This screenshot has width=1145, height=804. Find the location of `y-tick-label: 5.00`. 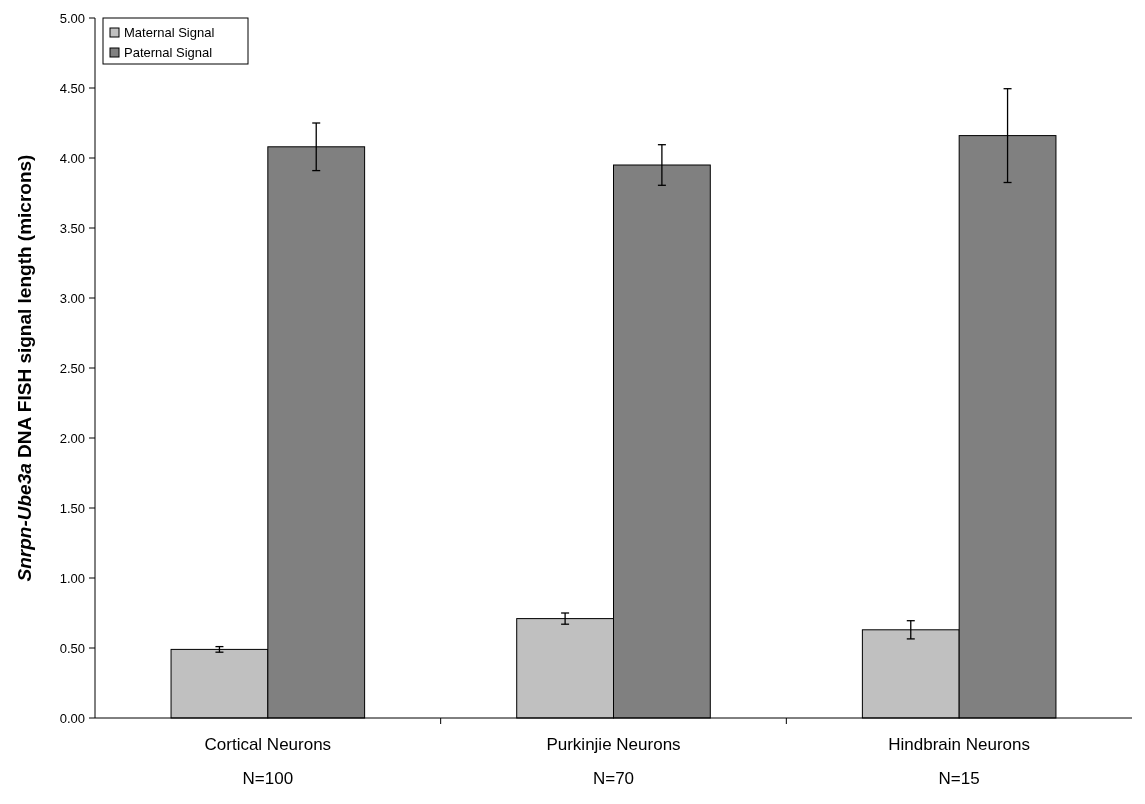

y-tick-label: 5.00 is located at coordinates (72, 18).